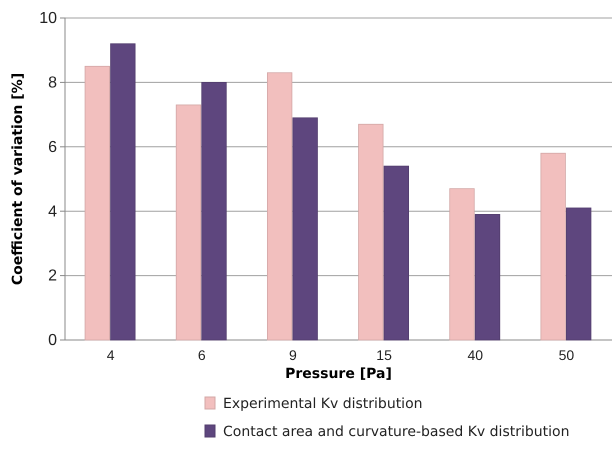 This screenshot has width=612, height=466. What do you see at coordinates (110, 354) in the screenshot?
I see `x-tick-label: 4` at bounding box center [110, 354].